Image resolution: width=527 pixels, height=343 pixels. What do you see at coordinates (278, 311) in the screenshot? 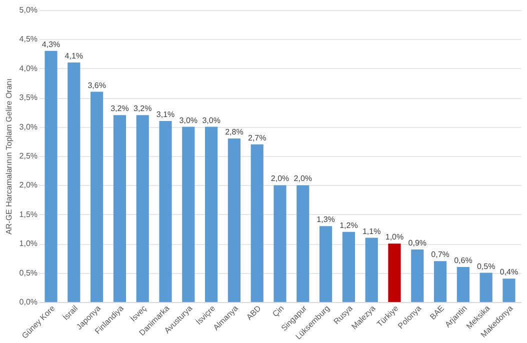
I see `x-tick-label: Çin` at bounding box center [278, 311].